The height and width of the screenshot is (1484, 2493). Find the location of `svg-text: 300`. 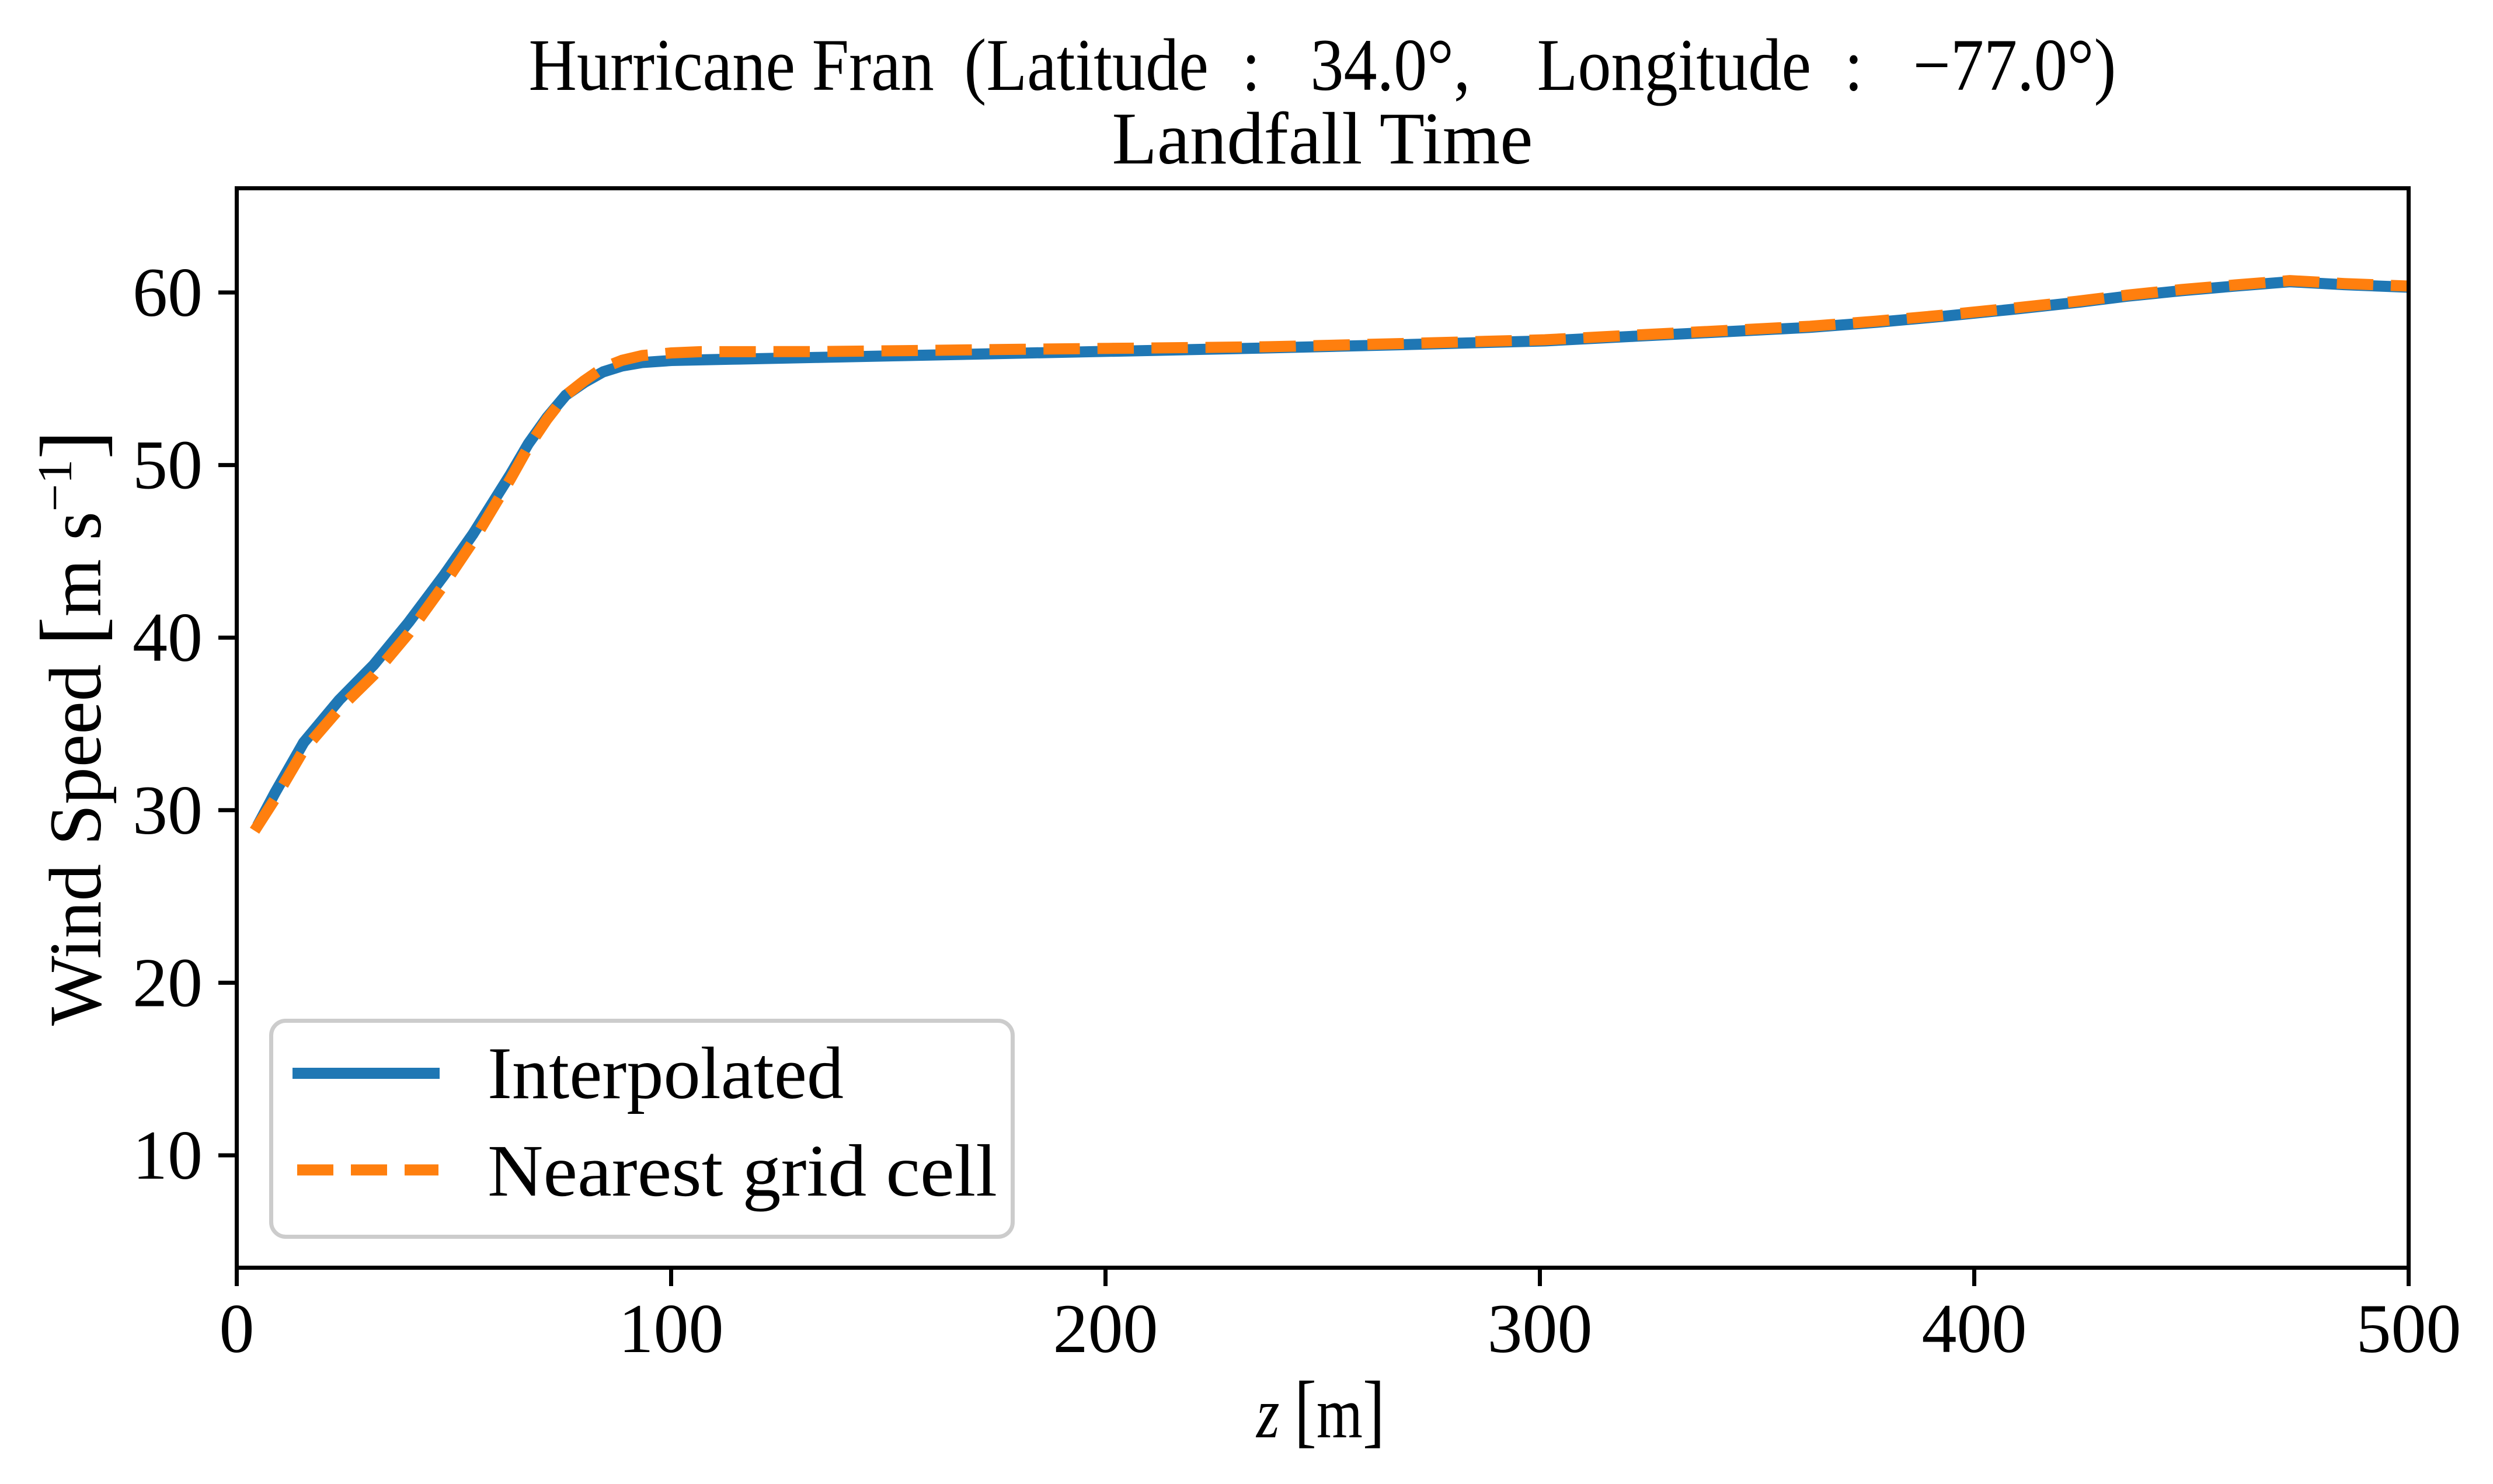

svg-text: 300 is located at coordinates (1540, 1328).